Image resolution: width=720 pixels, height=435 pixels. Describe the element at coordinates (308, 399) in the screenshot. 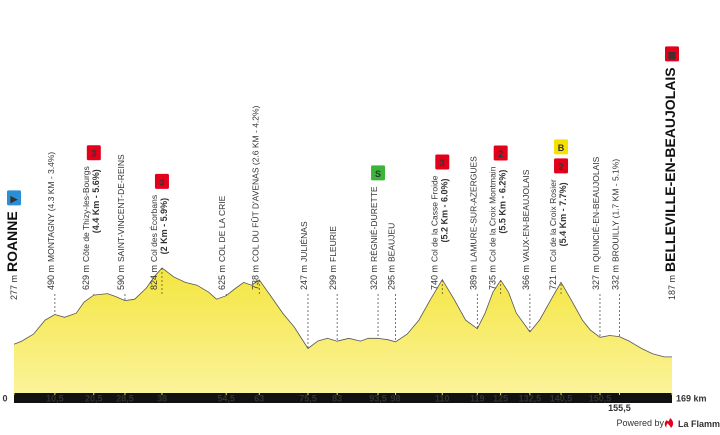

I see `x-tick-label: 75,5` at that location.